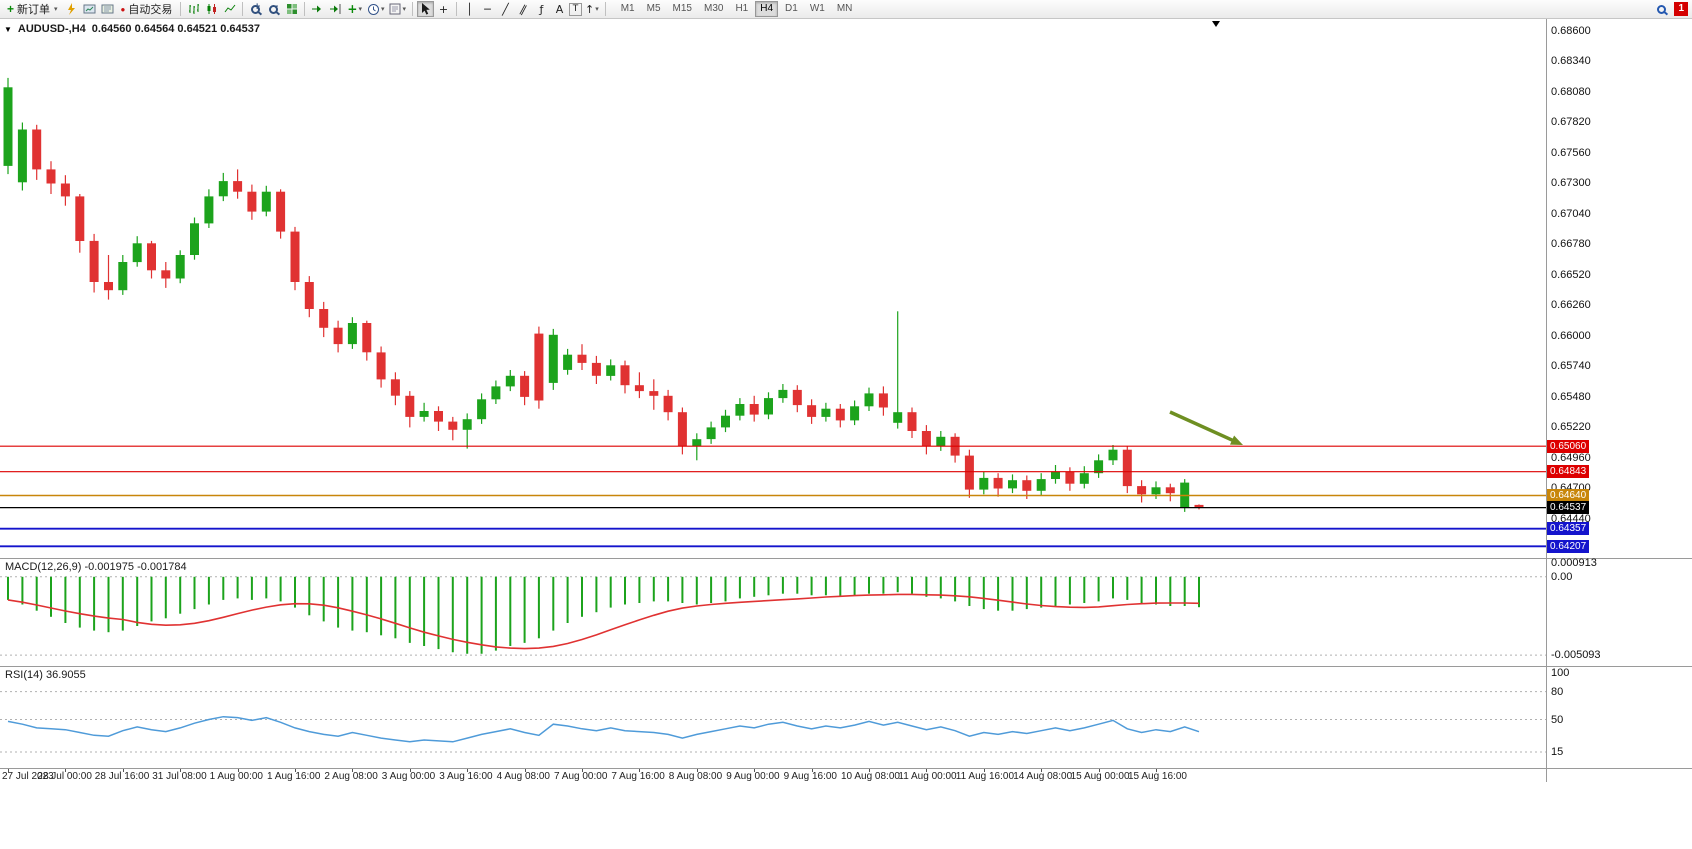  What do you see at coordinates (1568, 546) in the screenshot?
I see `price-line-tag: 0.64207` at bounding box center [1568, 546].